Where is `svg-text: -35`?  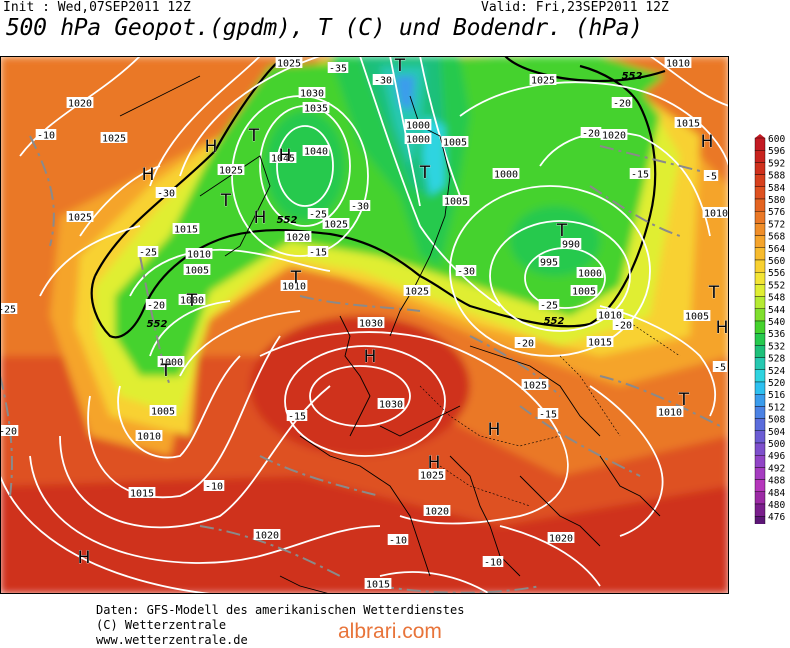
svg-text: -35 is located at coordinates (338, 69).